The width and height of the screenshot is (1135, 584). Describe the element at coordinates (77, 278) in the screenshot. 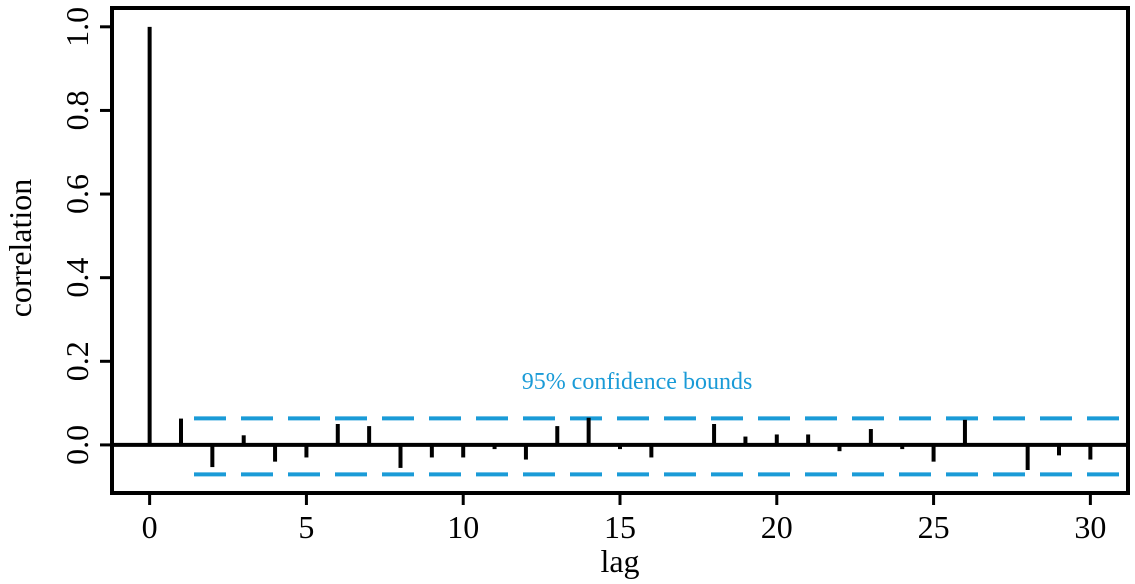

I see `y-tick-label: 0.4` at that location.